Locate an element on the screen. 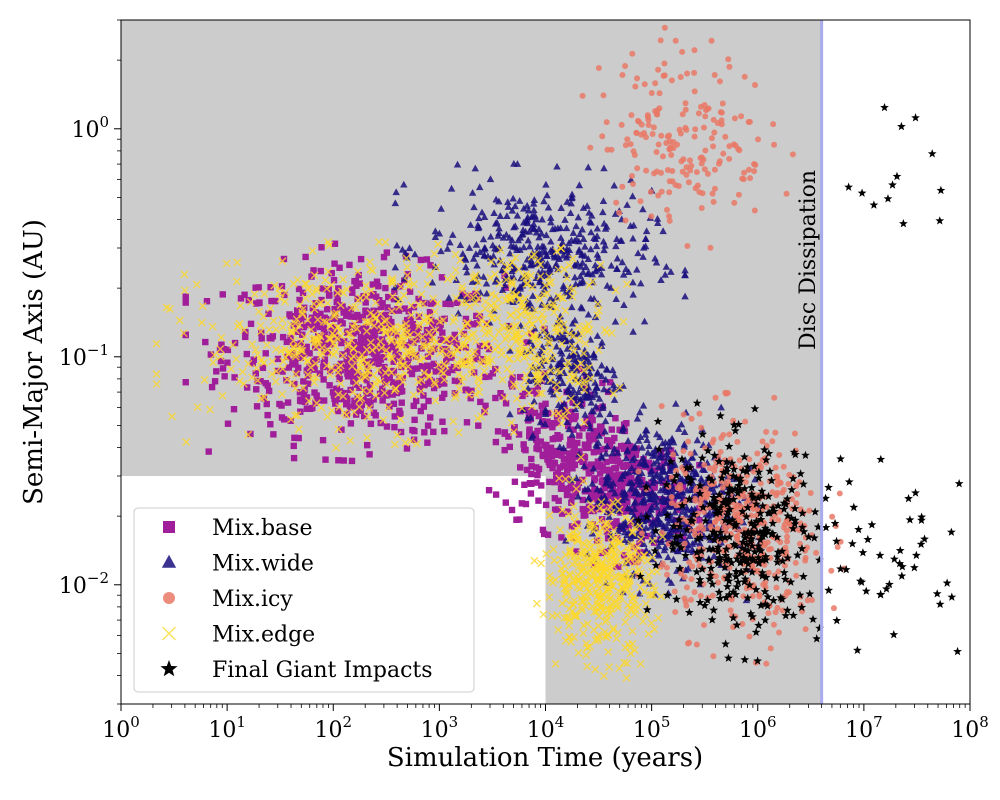 Image resolution: width=1000 pixels, height=800 pixels. legend-label: Mix.icy is located at coordinates (252, 599).